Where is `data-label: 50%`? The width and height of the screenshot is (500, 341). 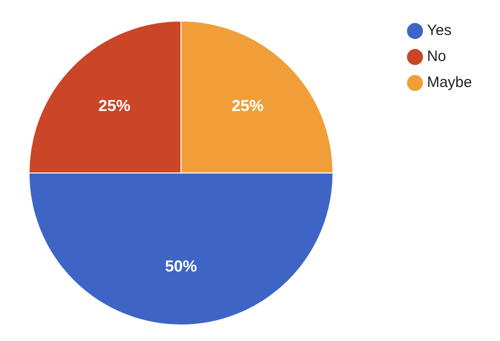 data-label: 50% is located at coordinates (181, 267).